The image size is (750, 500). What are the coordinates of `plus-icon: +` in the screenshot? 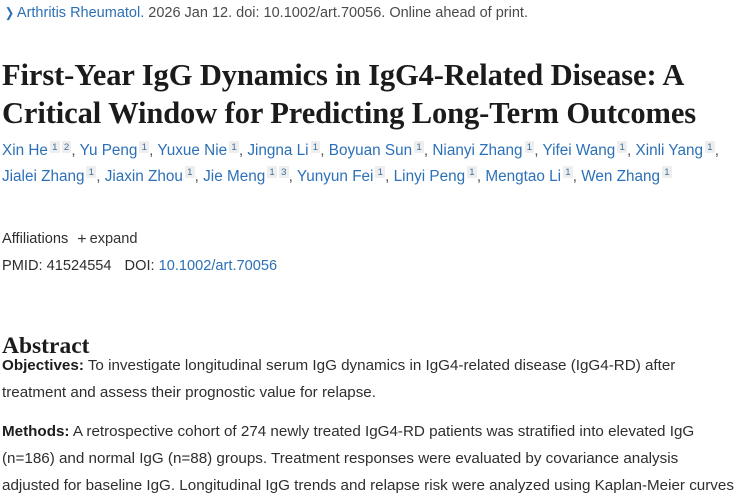 It's located at (82, 239).